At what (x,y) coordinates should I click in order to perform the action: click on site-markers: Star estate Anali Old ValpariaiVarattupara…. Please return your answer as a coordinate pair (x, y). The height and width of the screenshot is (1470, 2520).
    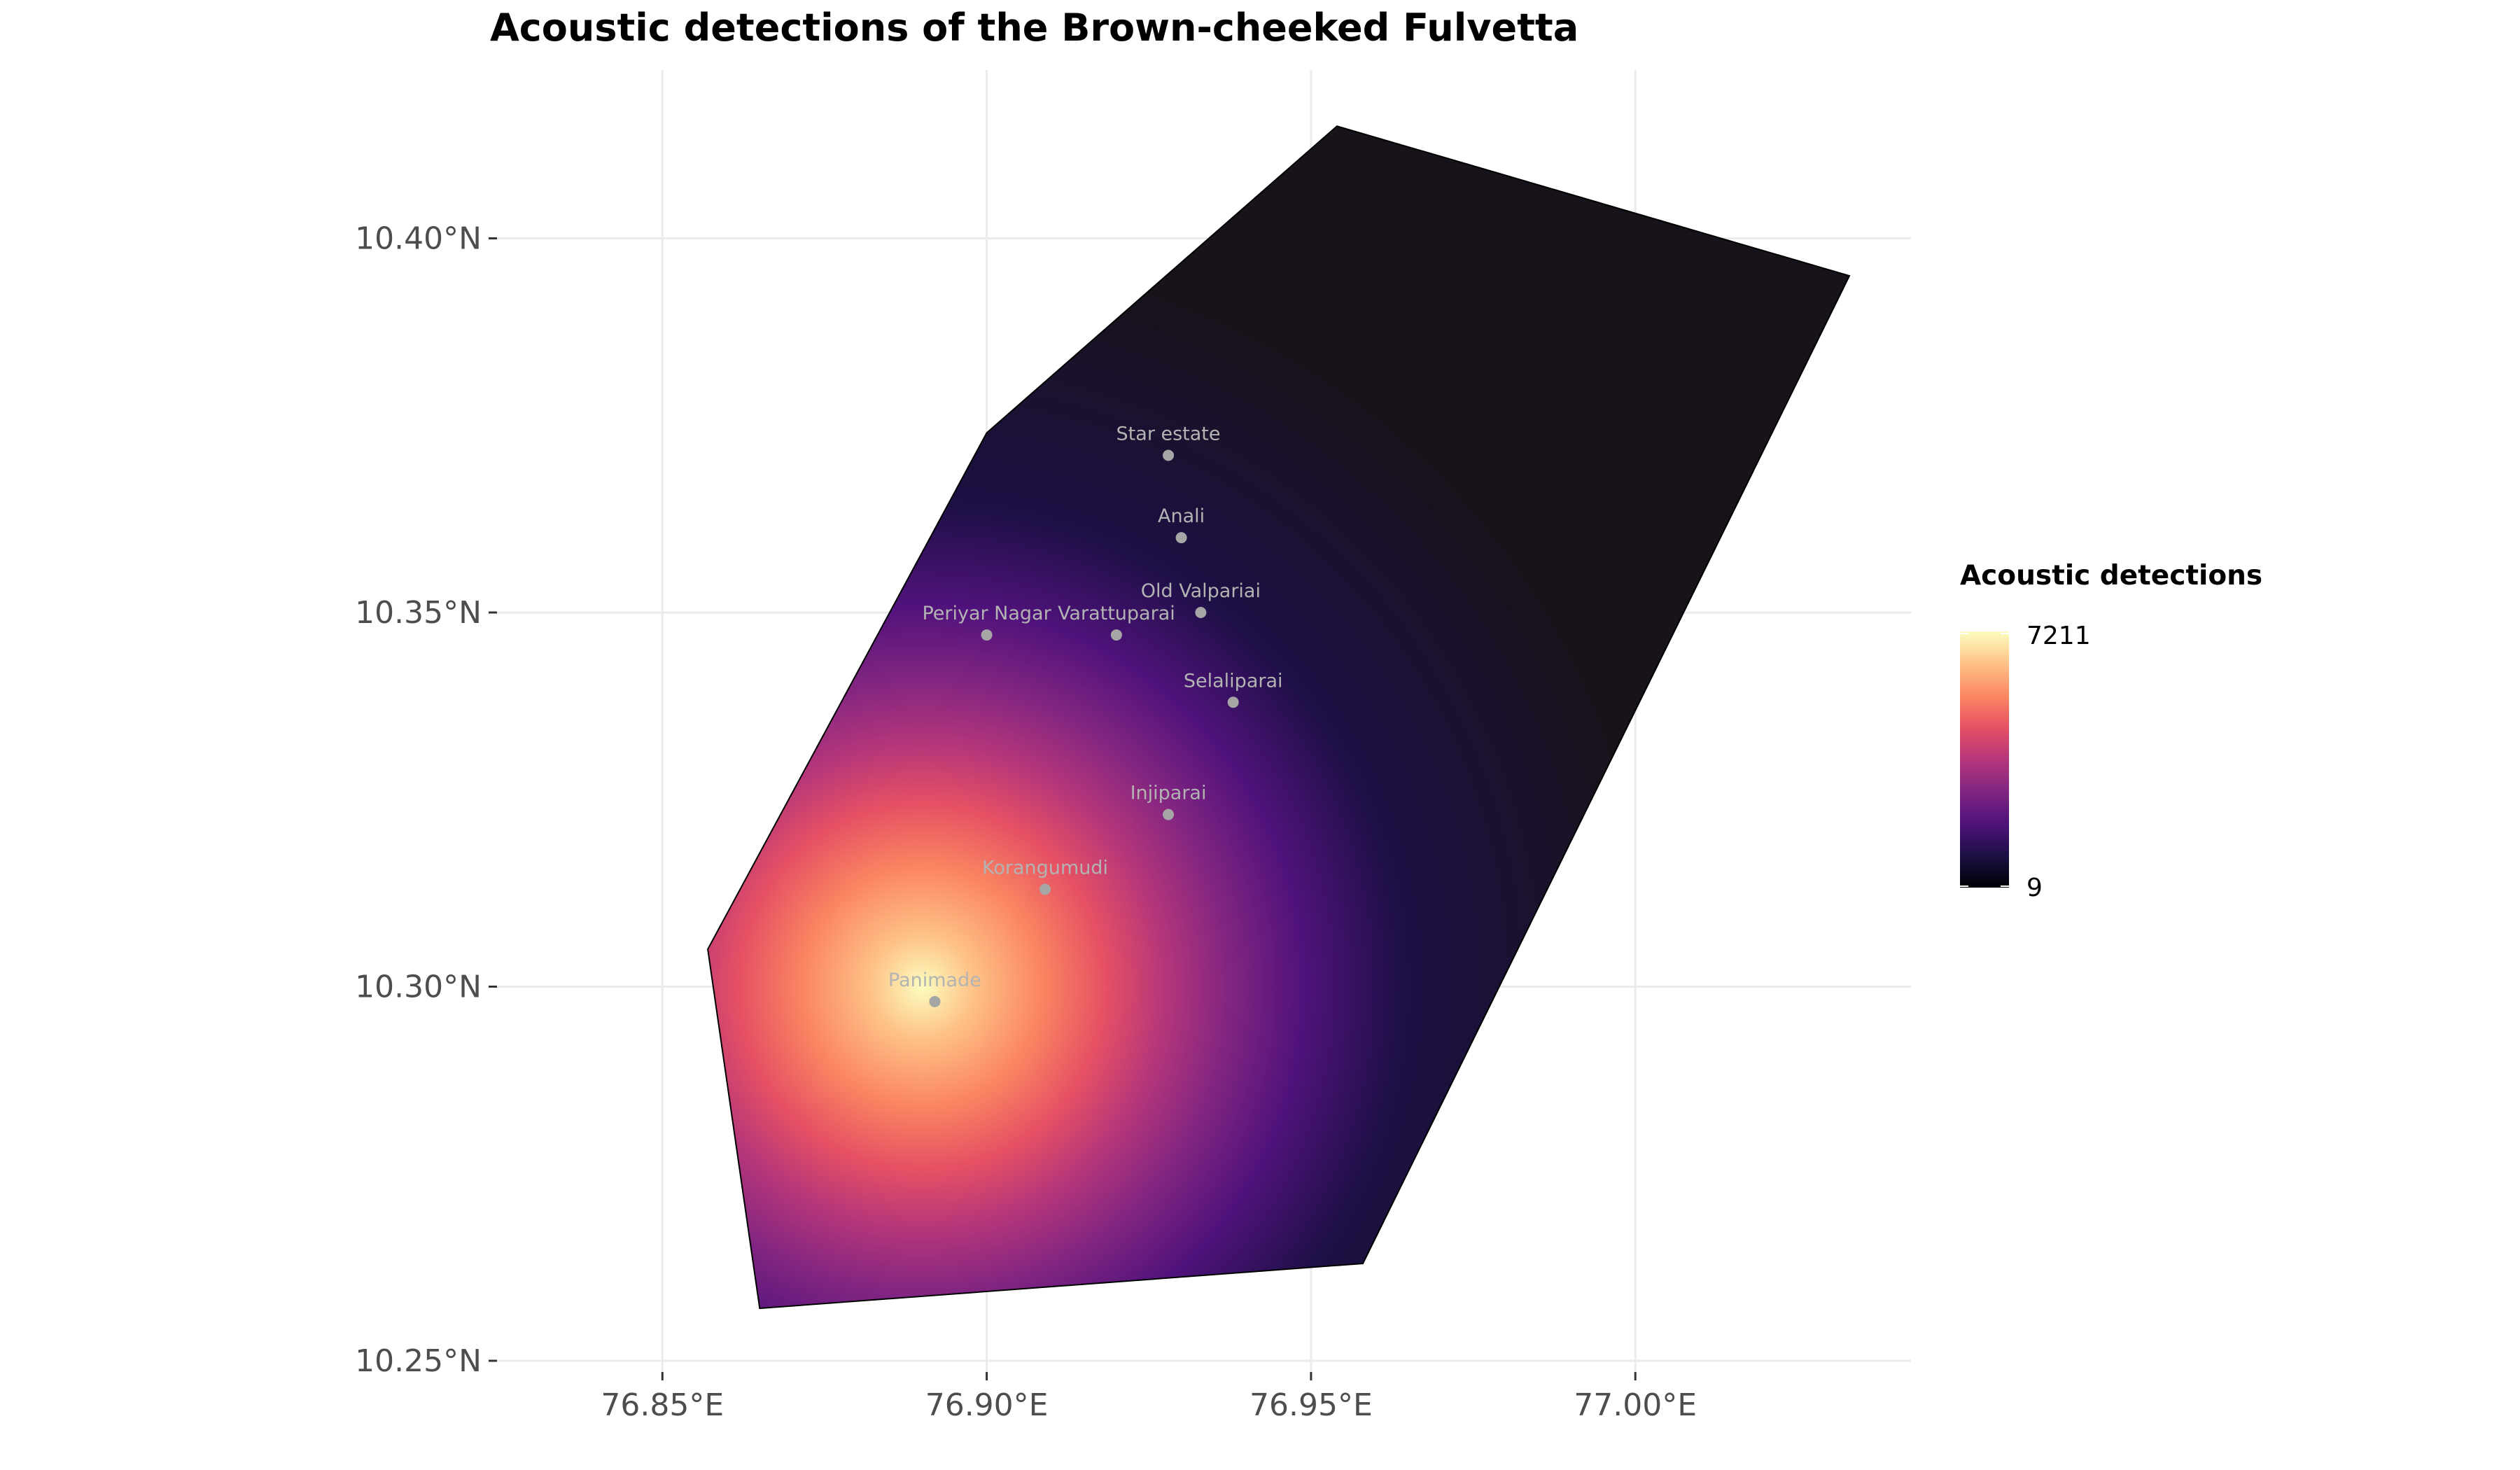
    Looking at the image, I should click on (1085, 715).